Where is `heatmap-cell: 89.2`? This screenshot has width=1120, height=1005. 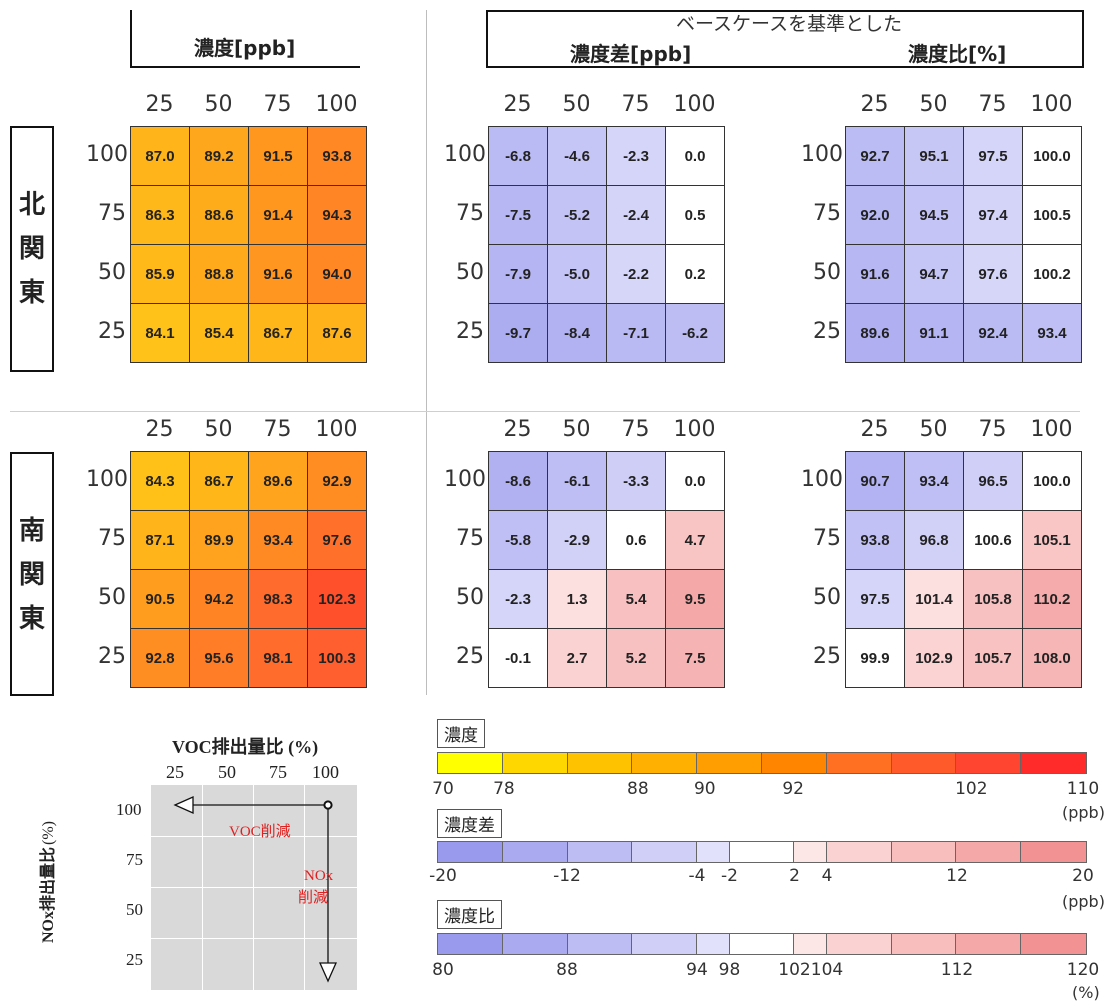 heatmap-cell: 89.2 is located at coordinates (219, 156).